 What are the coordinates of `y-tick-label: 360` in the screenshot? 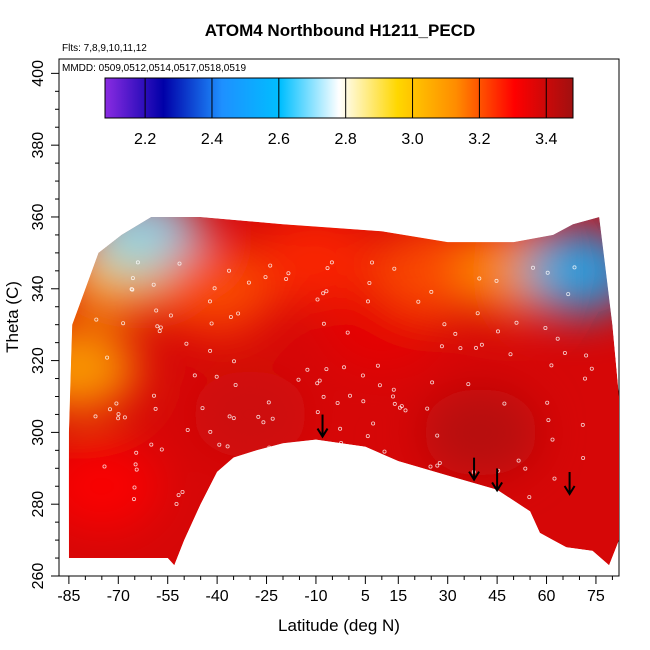 It's located at (38, 217).